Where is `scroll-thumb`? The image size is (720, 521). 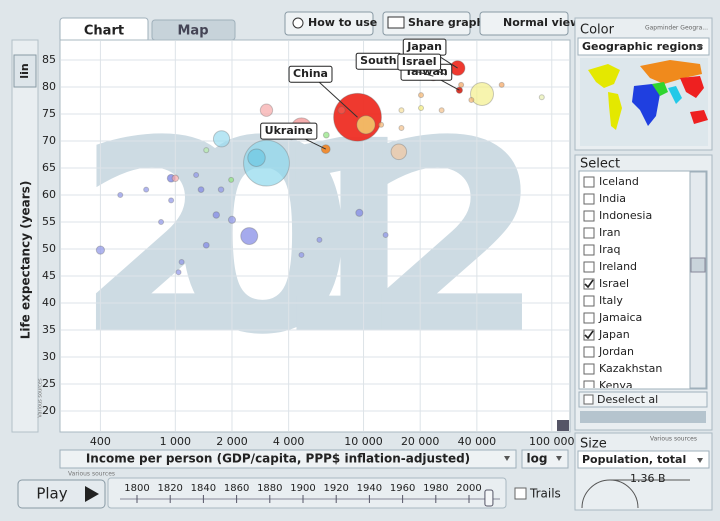 scroll-thumb is located at coordinates (698, 265).